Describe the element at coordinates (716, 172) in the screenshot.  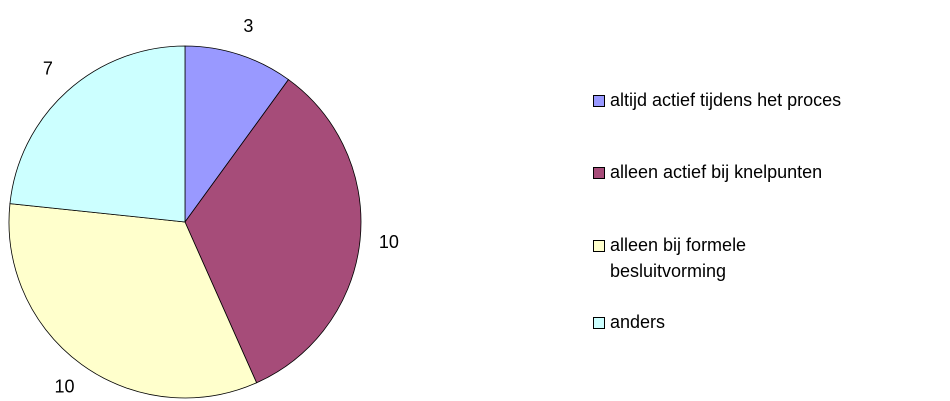
I see `legend-label: alleen actief bij knelpunten` at that location.